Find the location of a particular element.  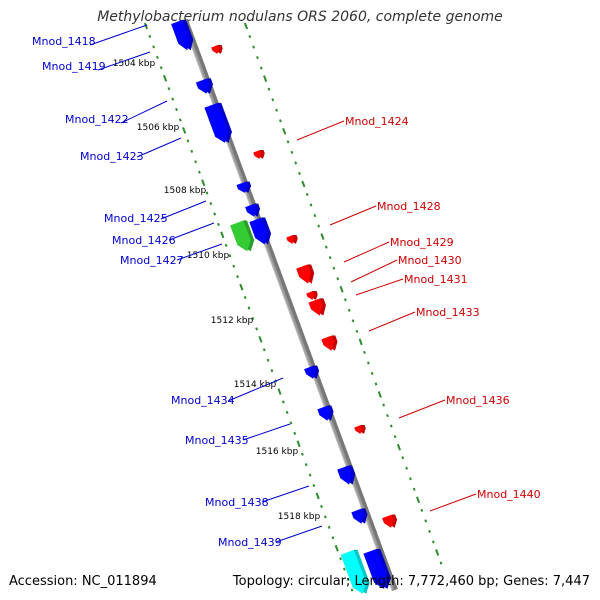

scale-label: 1506 kbp is located at coordinates (158, 128).